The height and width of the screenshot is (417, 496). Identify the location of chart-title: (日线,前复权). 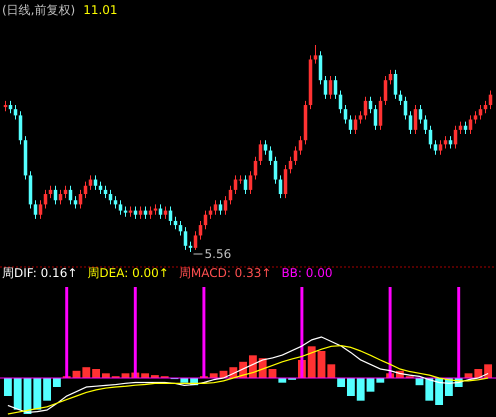
(39, 10).